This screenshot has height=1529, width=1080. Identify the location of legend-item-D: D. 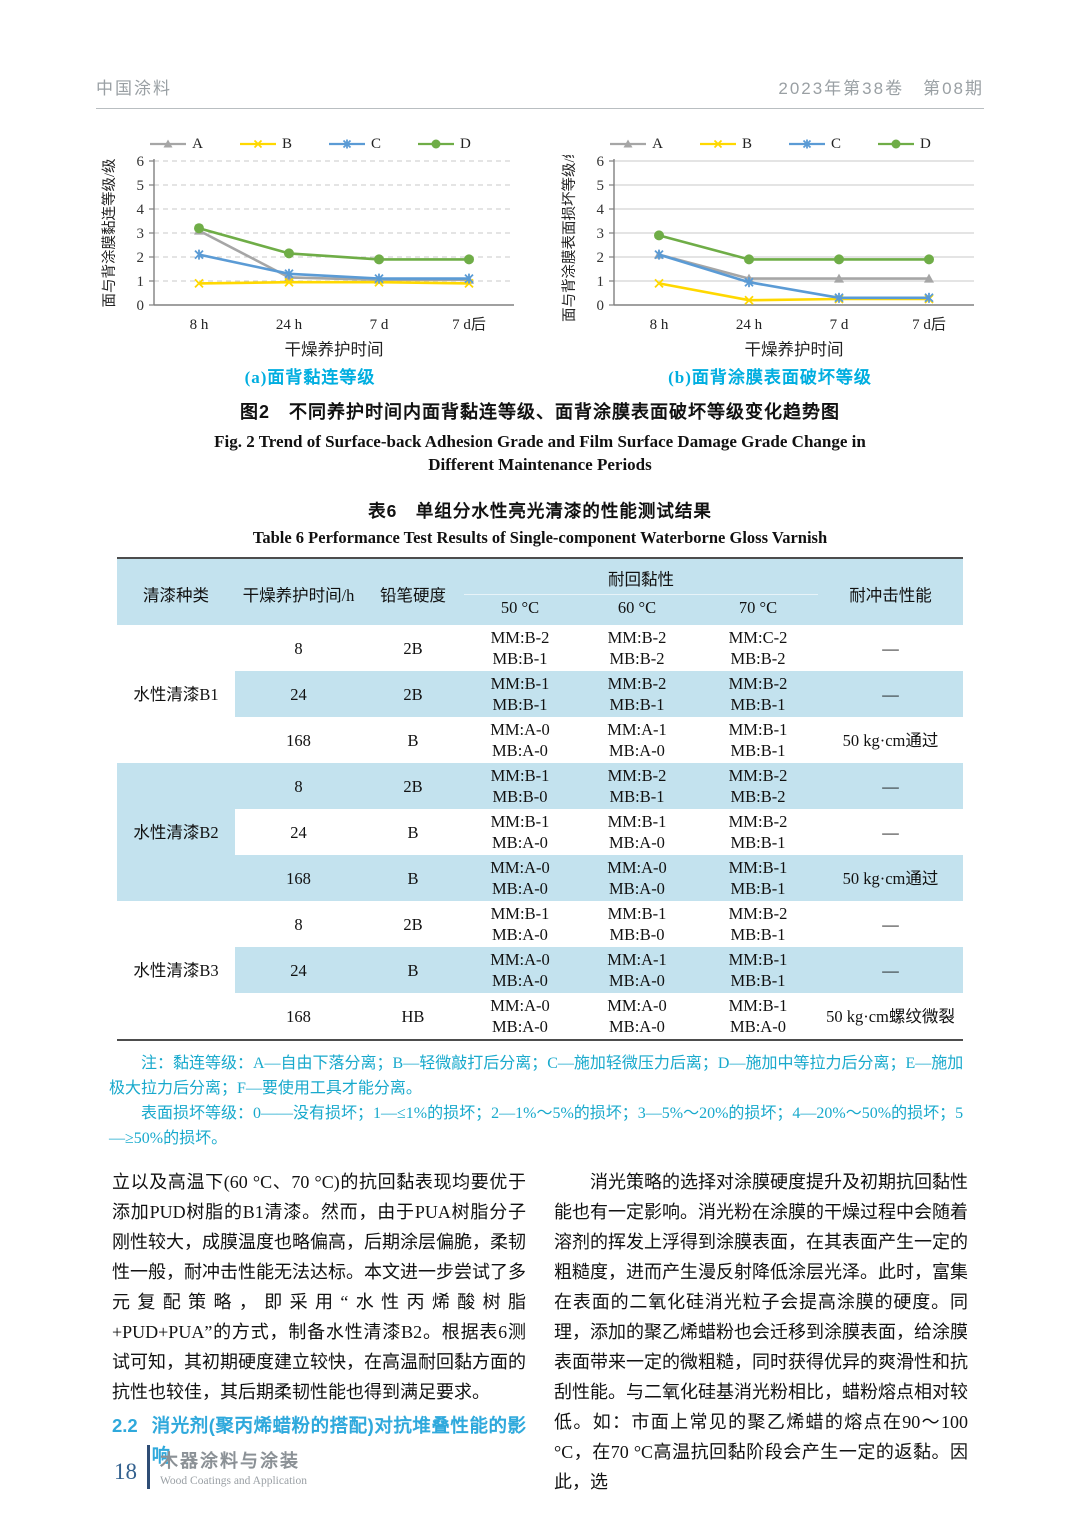
(904, 144).